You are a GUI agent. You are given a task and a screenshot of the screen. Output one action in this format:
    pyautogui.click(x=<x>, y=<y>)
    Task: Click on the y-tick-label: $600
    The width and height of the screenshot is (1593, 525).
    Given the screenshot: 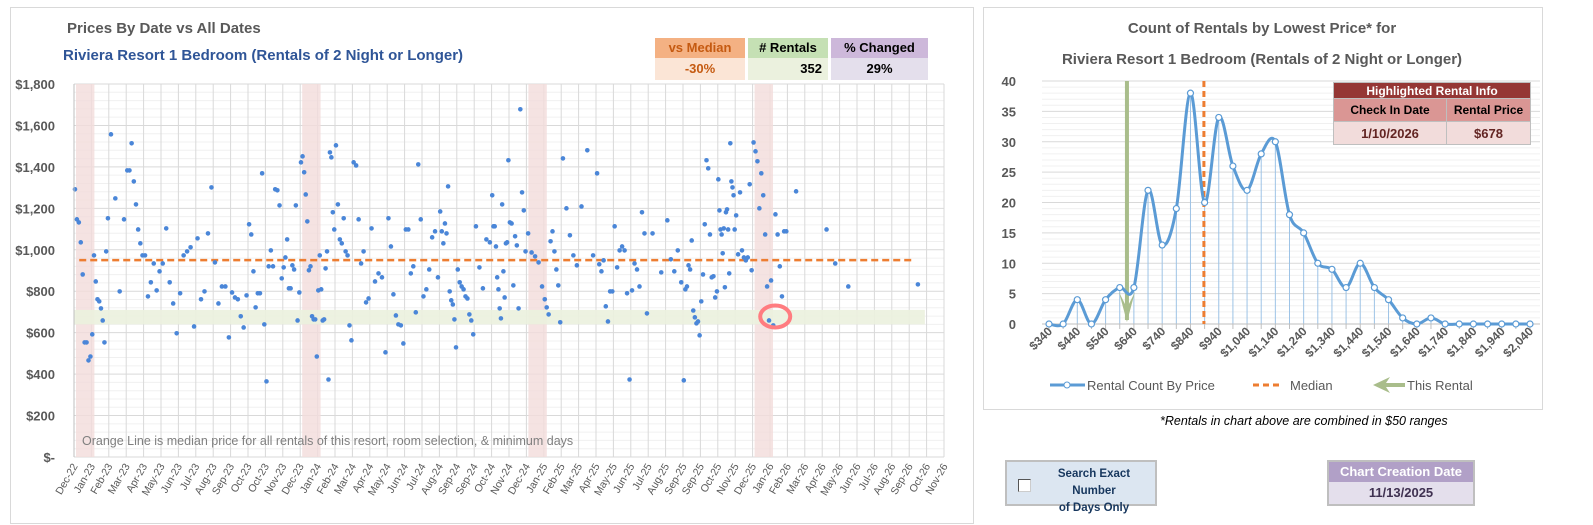 What is the action you would take?
    pyautogui.click(x=40, y=333)
    